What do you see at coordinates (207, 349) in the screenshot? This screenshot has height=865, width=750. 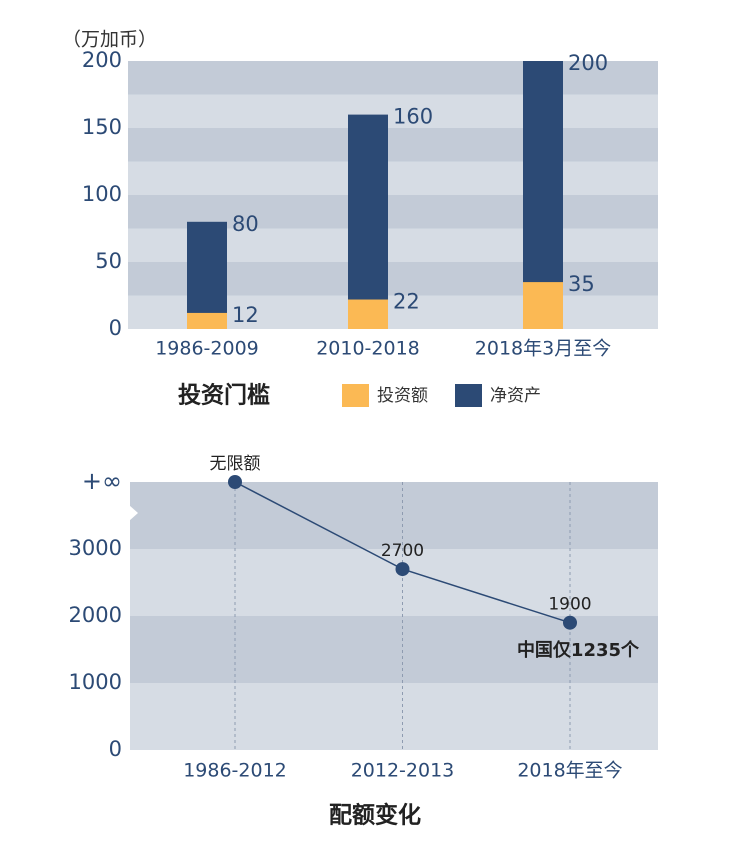 I see `x-tick-label: 1986-2009` at bounding box center [207, 349].